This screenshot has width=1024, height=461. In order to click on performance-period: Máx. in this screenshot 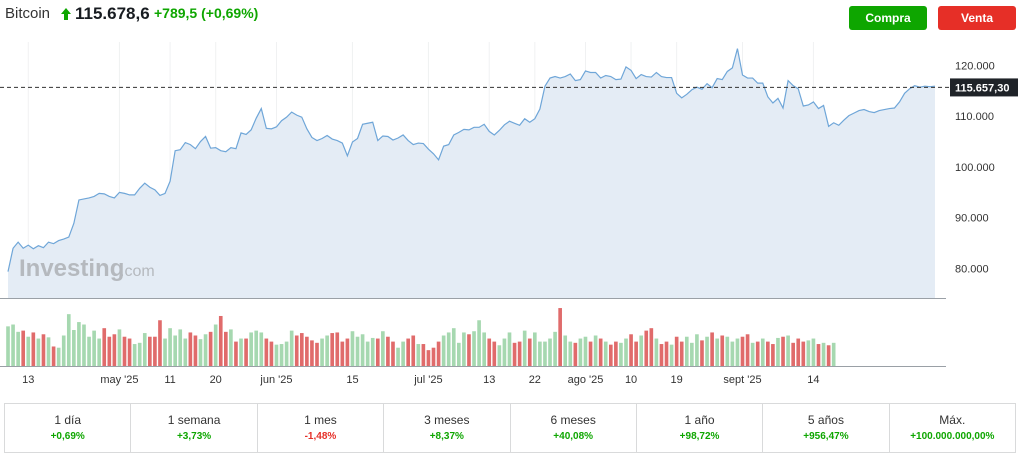, I will do `click(952, 420)`.